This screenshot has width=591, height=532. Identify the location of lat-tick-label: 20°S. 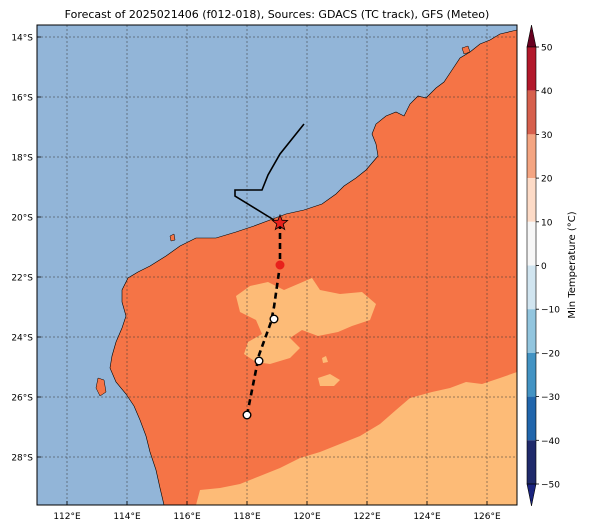
(22, 219).